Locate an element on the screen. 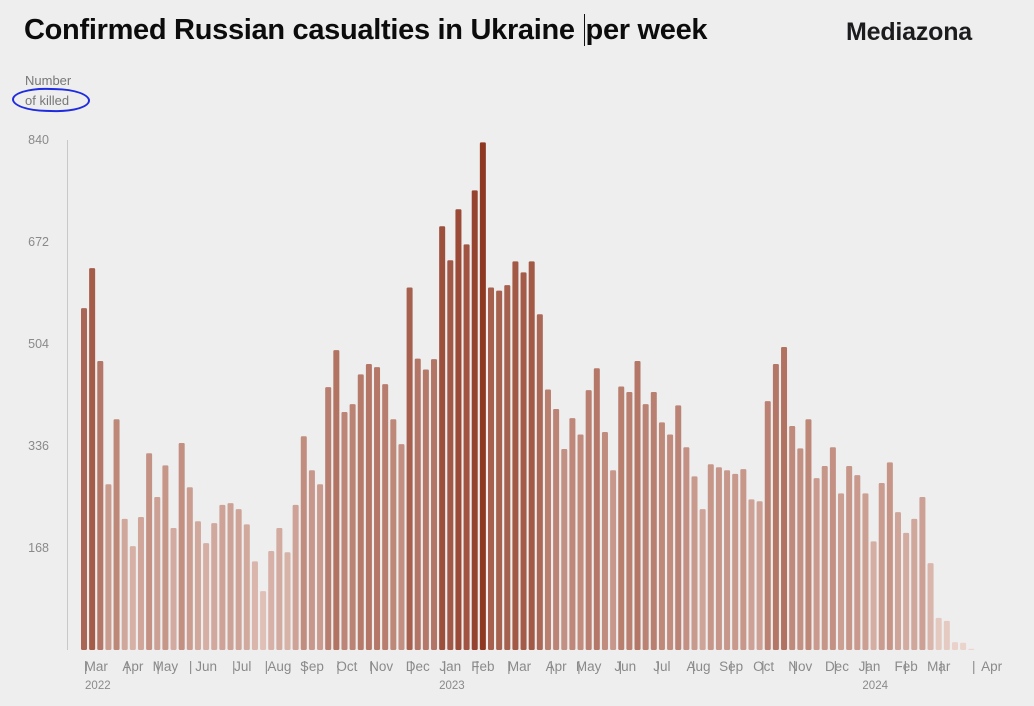  bar: 642 is located at coordinates (450, 455).